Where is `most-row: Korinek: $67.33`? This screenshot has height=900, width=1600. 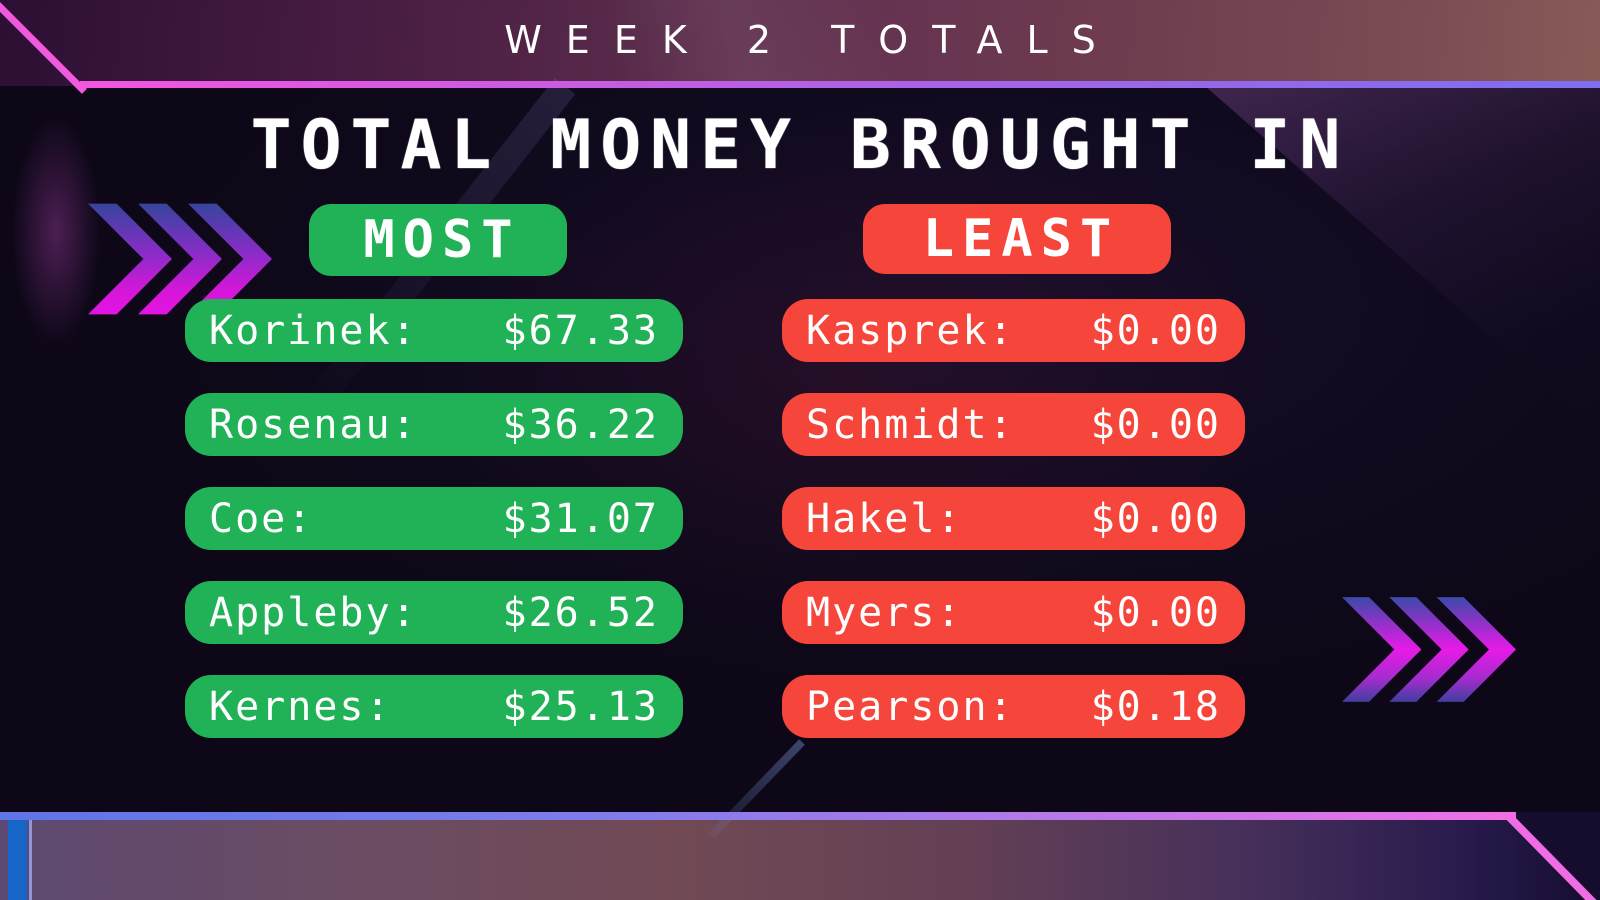
most-row: Korinek: $67.33 is located at coordinates (434, 330).